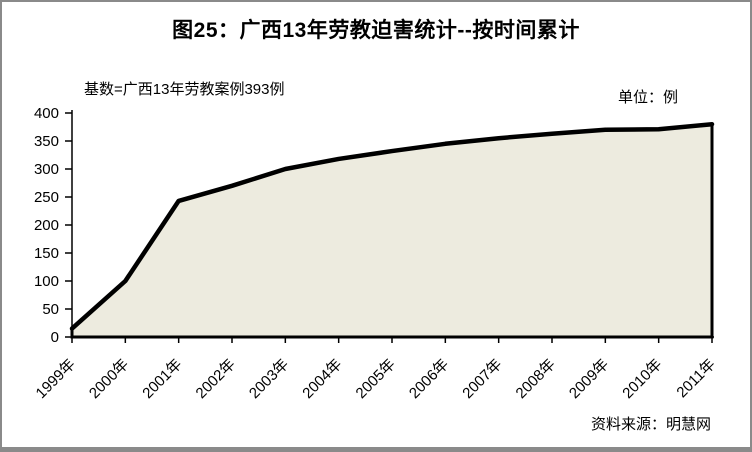 The width and height of the screenshot is (752, 452). Describe the element at coordinates (376, 379) in the screenshot. I see `x-tick-label: 2005年` at that location.